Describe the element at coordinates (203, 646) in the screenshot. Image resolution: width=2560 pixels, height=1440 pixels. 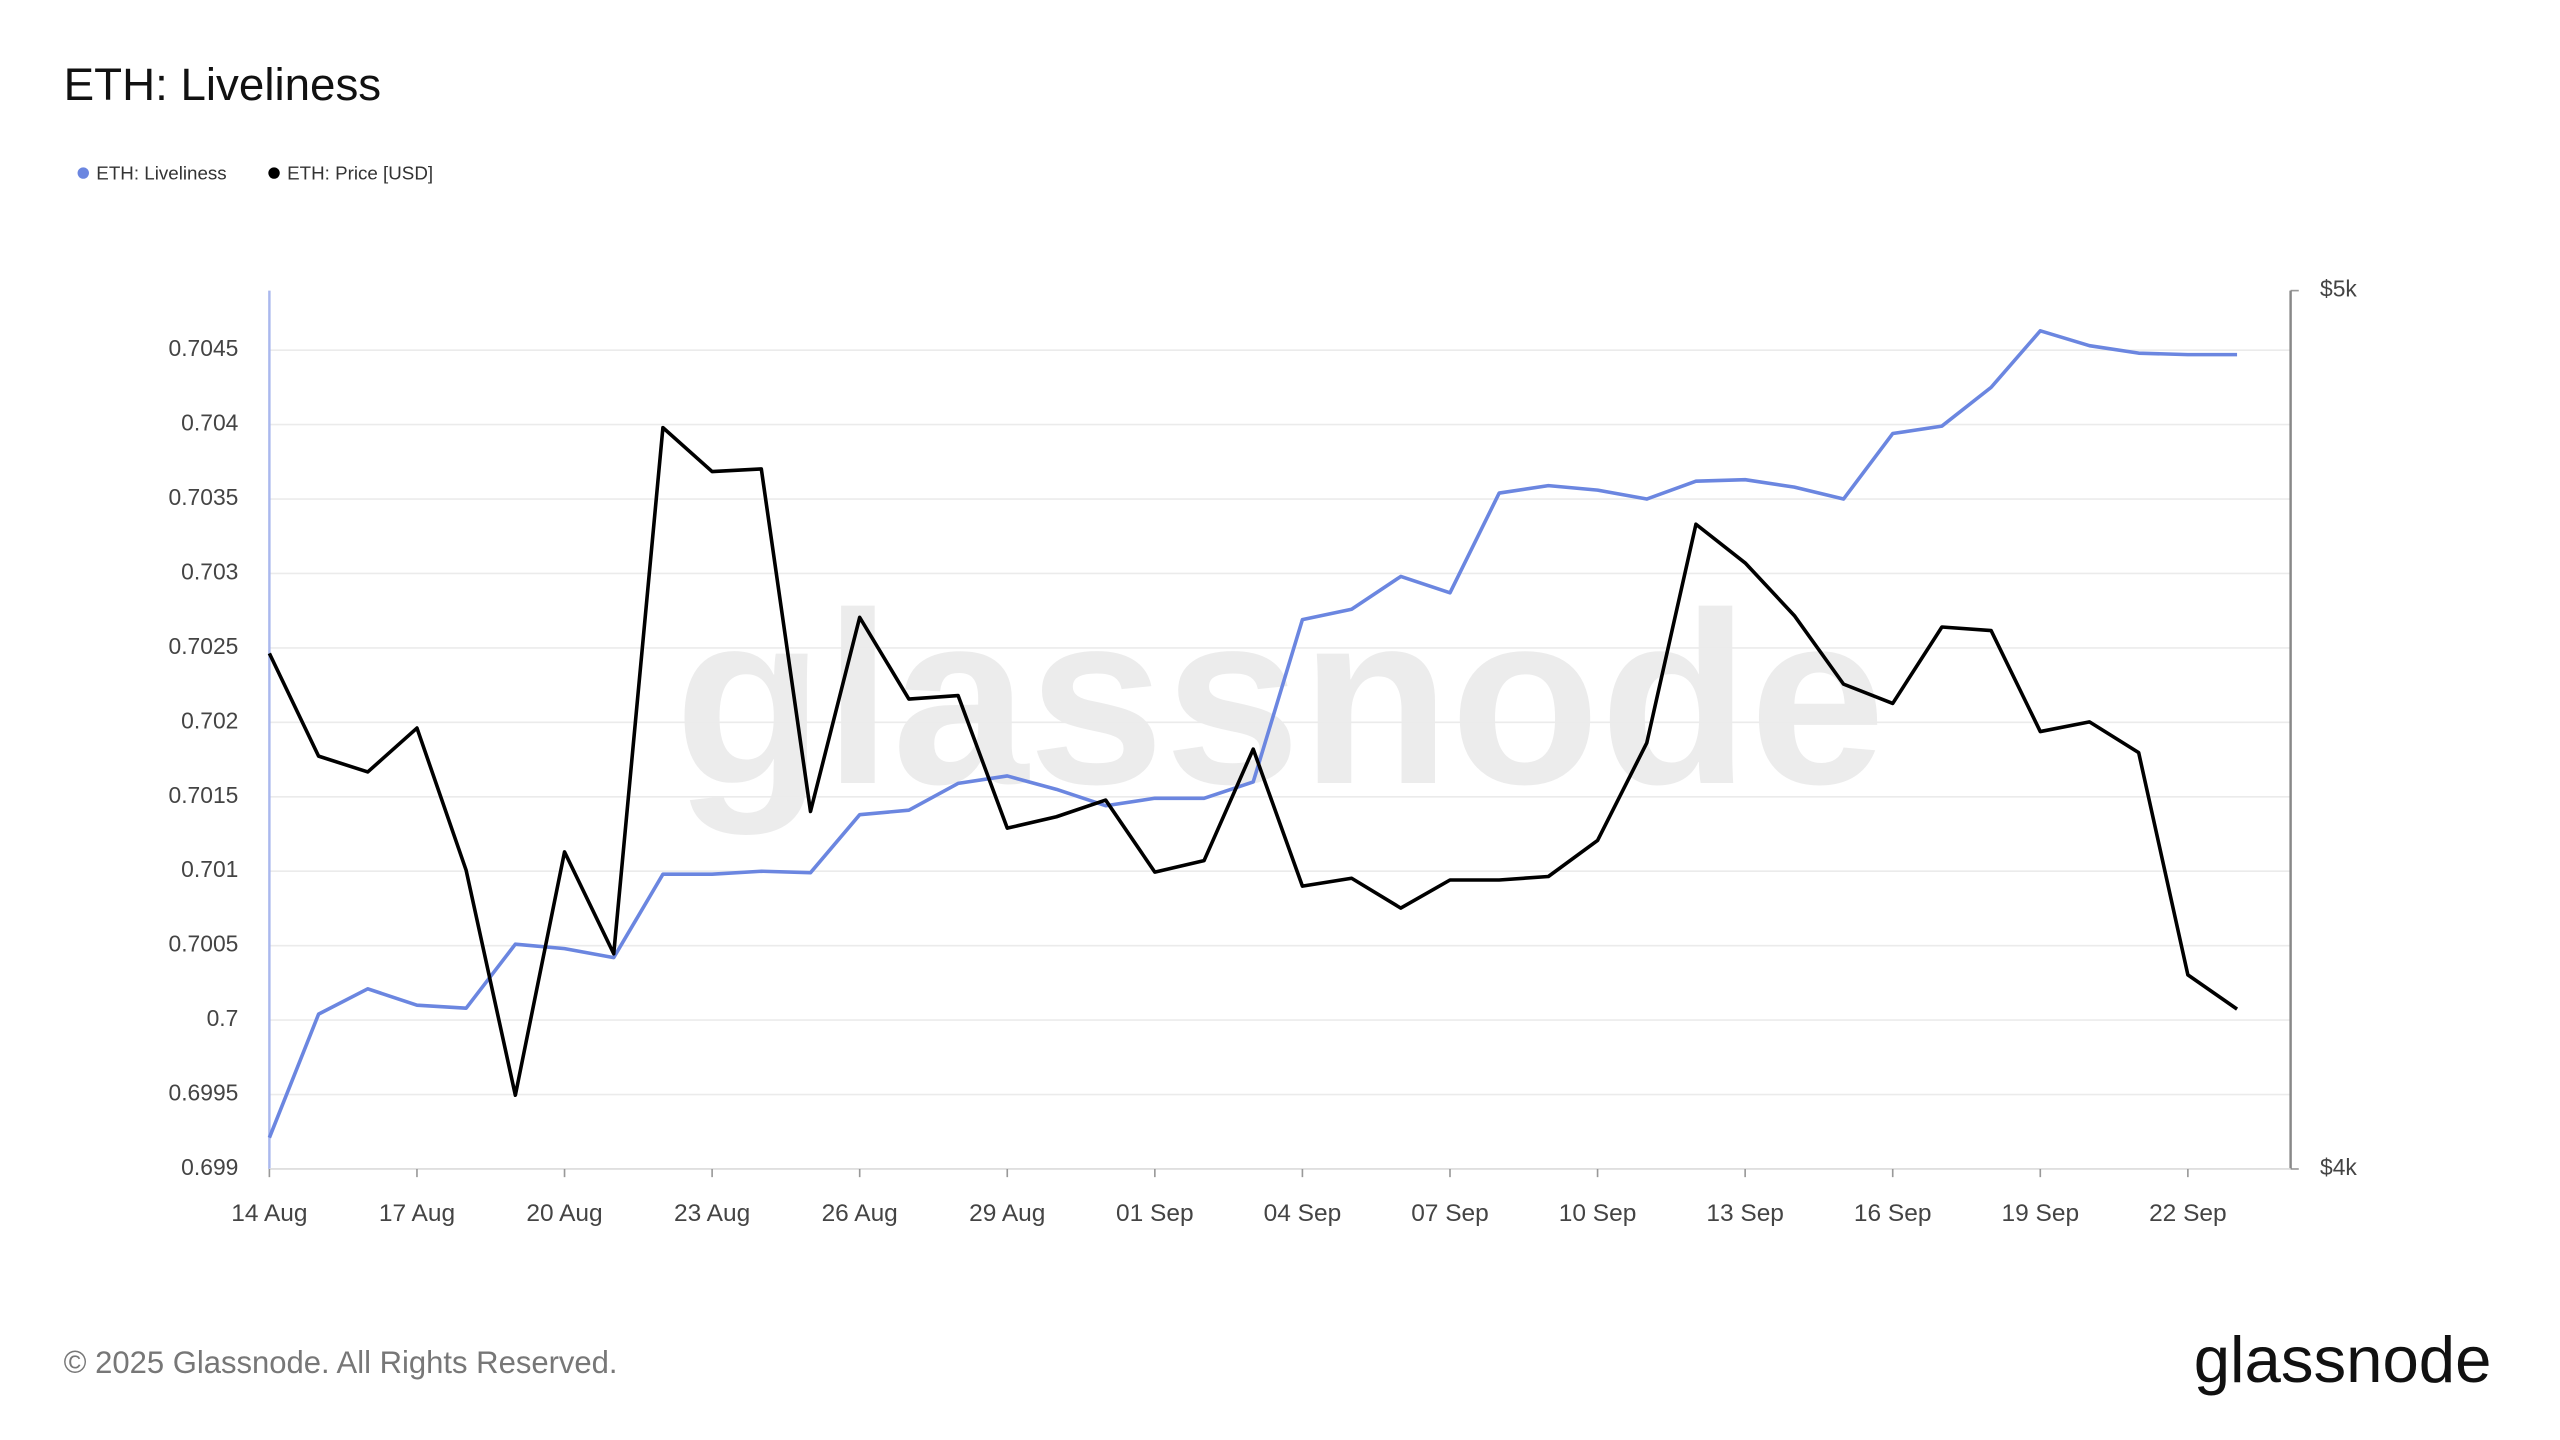
I see `y-tick-label: 0.7025` at that location.